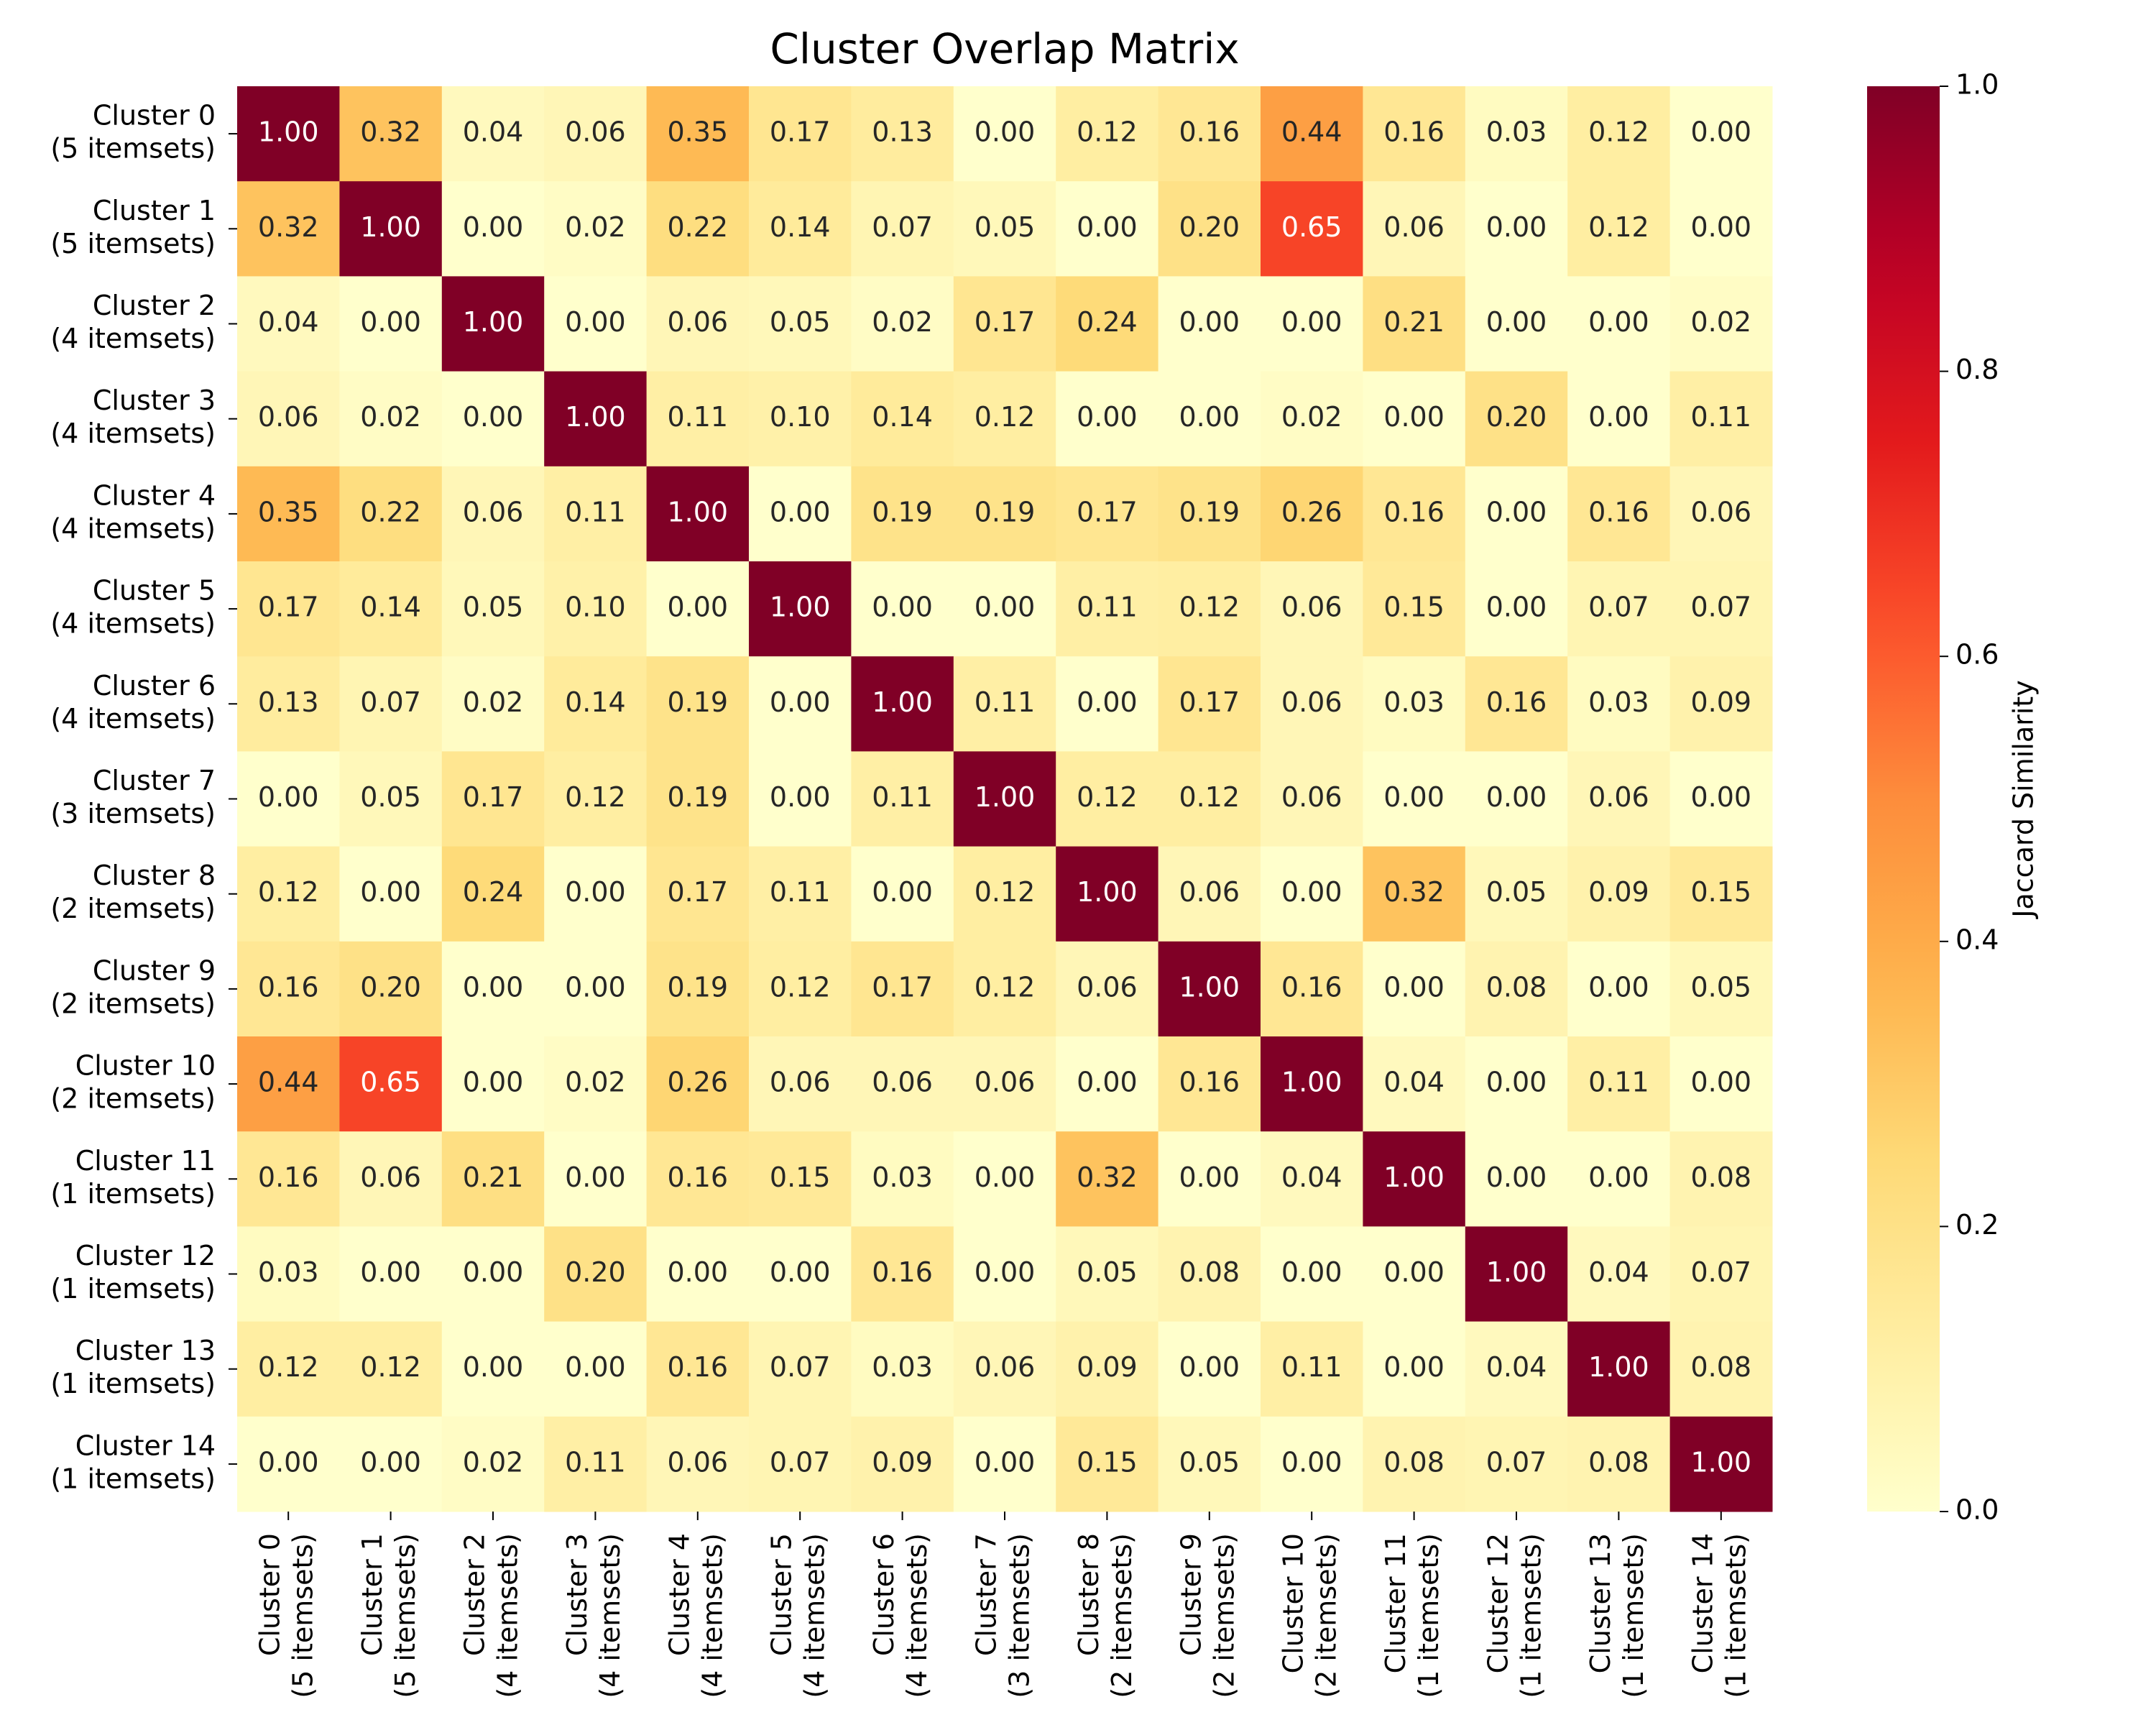  What do you see at coordinates (133, 719) in the screenshot?
I see `y-tick-label: (4 itemsets)` at bounding box center [133, 719].